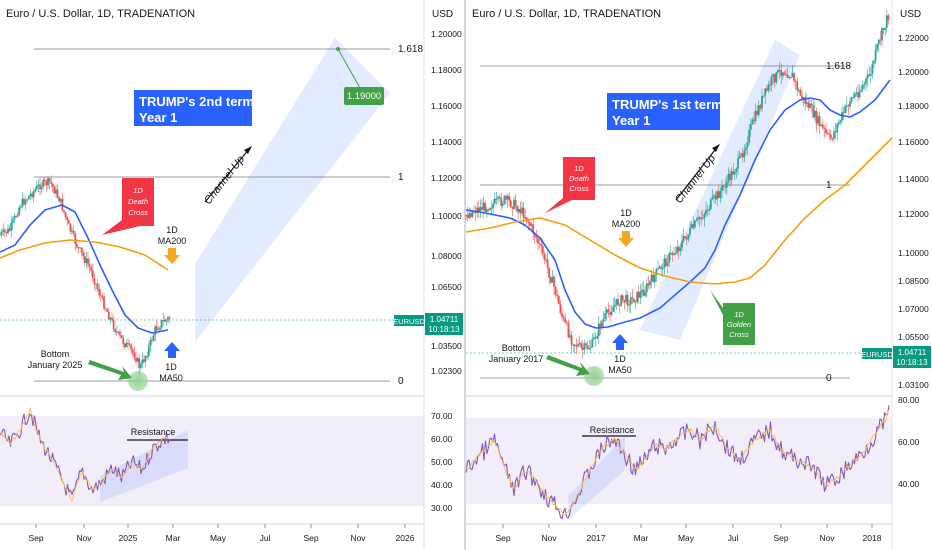 The width and height of the screenshot is (932, 550). Describe the element at coordinates (110, 370) in the screenshot. I see `bottom-arrow` at that location.